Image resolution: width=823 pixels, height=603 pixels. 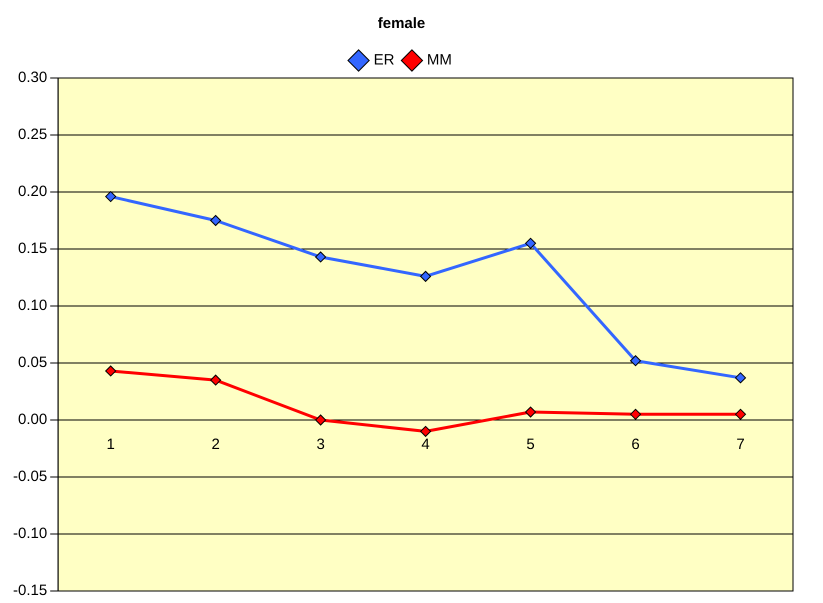 What do you see at coordinates (30, 533) in the screenshot?
I see `y-tick-label: -0.10` at bounding box center [30, 533].